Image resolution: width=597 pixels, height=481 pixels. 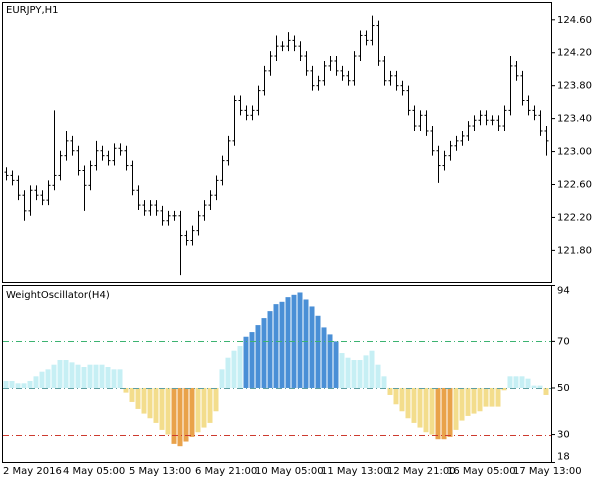 I want to click on x-tick-label: 5 May 13:00, so click(x=160, y=471).